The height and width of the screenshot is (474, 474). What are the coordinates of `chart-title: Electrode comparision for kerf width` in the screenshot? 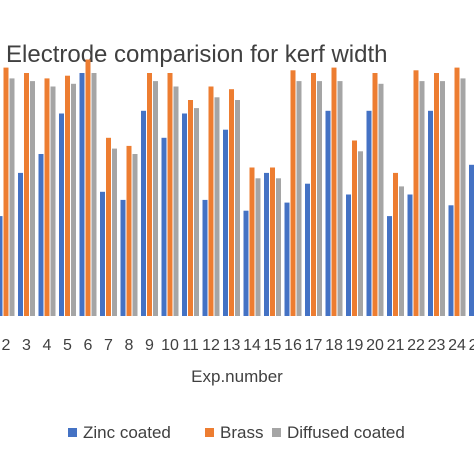 It's located at (197, 54).